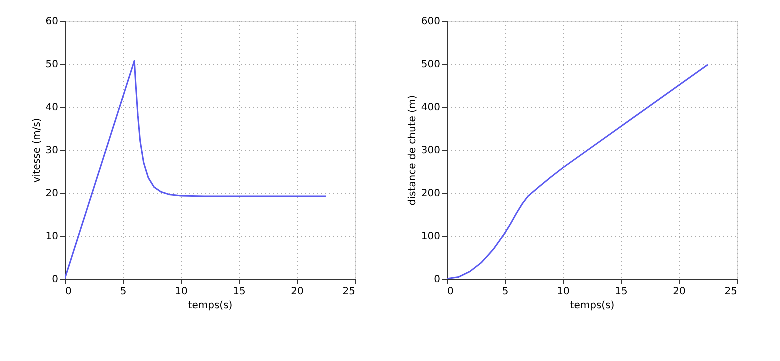  I want to click on y-tick-label: 600, so click(430, 22).